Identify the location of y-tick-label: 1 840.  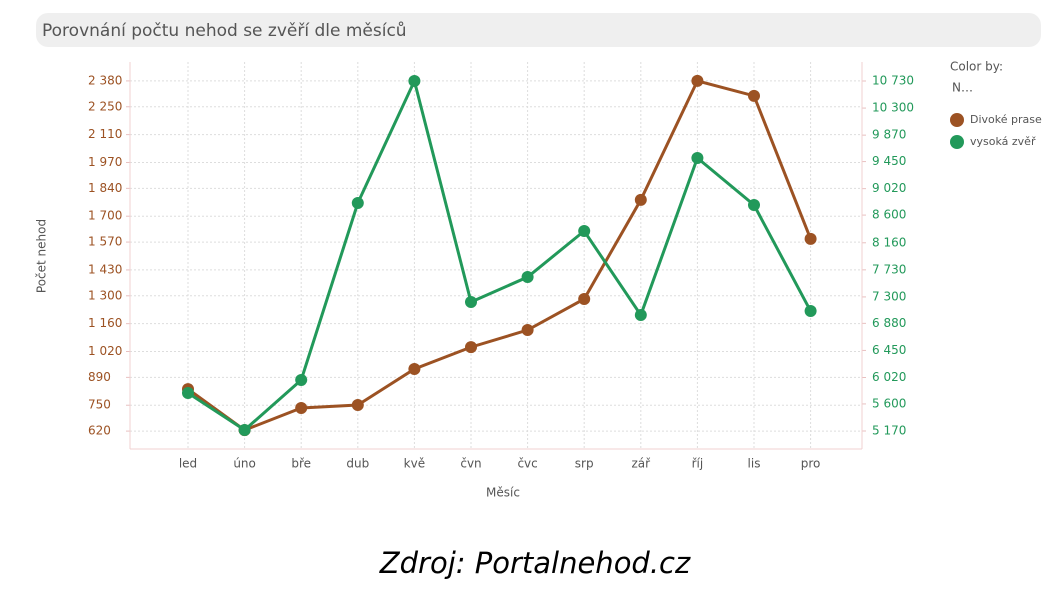
(105, 188).